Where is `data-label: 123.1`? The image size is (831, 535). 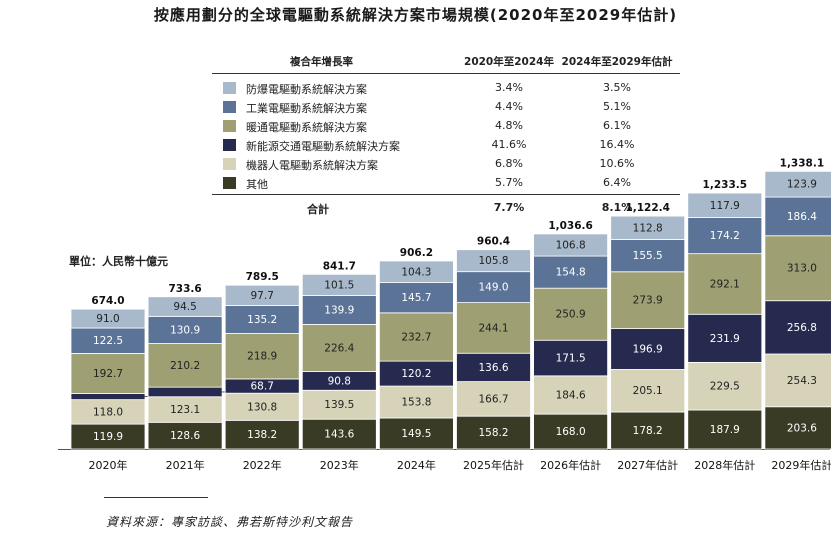 data-label: 123.1 is located at coordinates (185, 410).